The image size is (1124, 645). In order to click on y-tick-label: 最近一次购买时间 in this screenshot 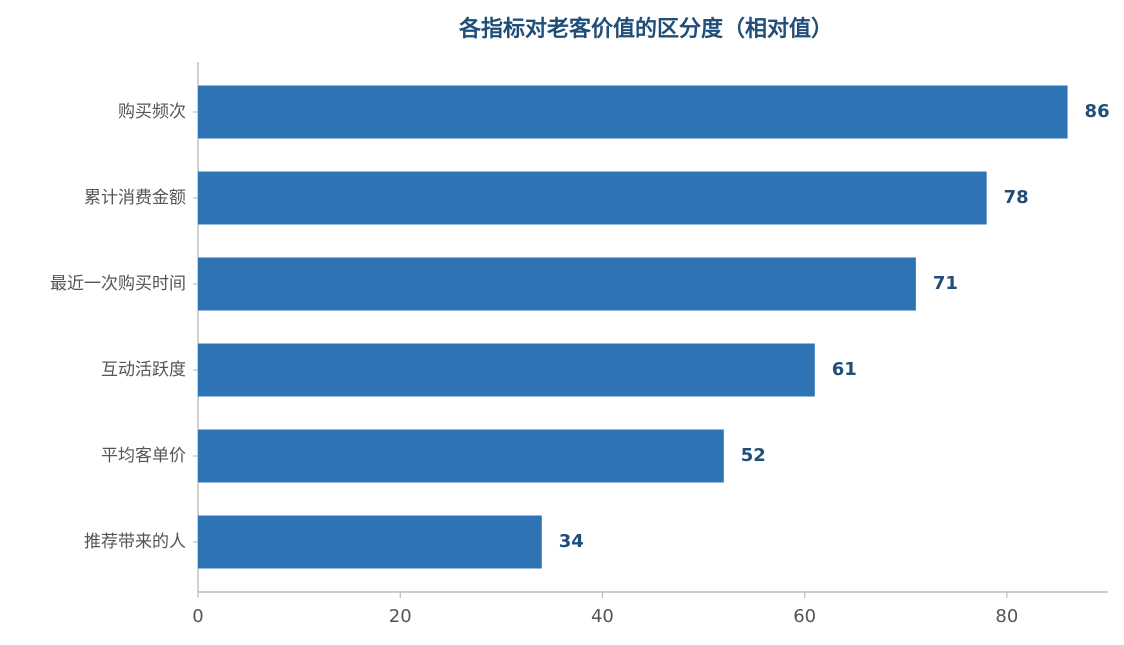, I will do `click(118, 284)`.